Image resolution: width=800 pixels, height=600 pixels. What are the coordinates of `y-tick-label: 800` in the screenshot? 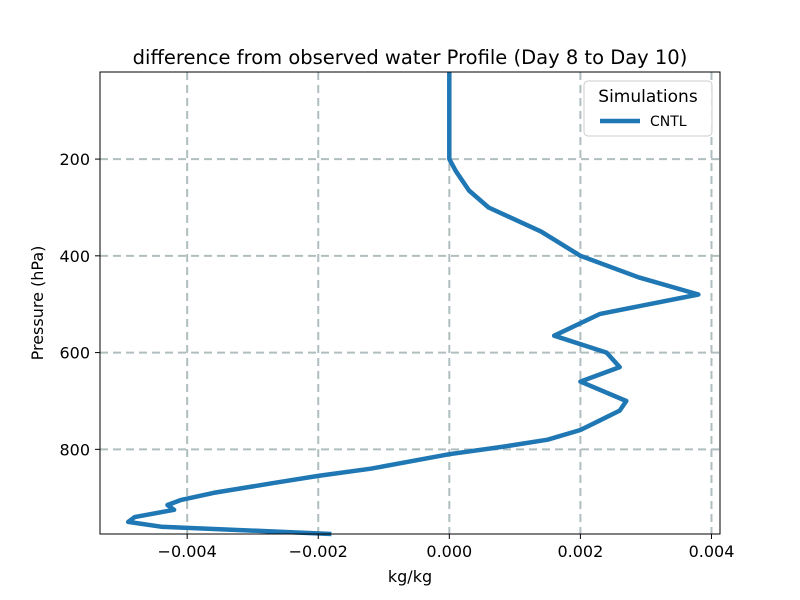 It's located at (74, 449).